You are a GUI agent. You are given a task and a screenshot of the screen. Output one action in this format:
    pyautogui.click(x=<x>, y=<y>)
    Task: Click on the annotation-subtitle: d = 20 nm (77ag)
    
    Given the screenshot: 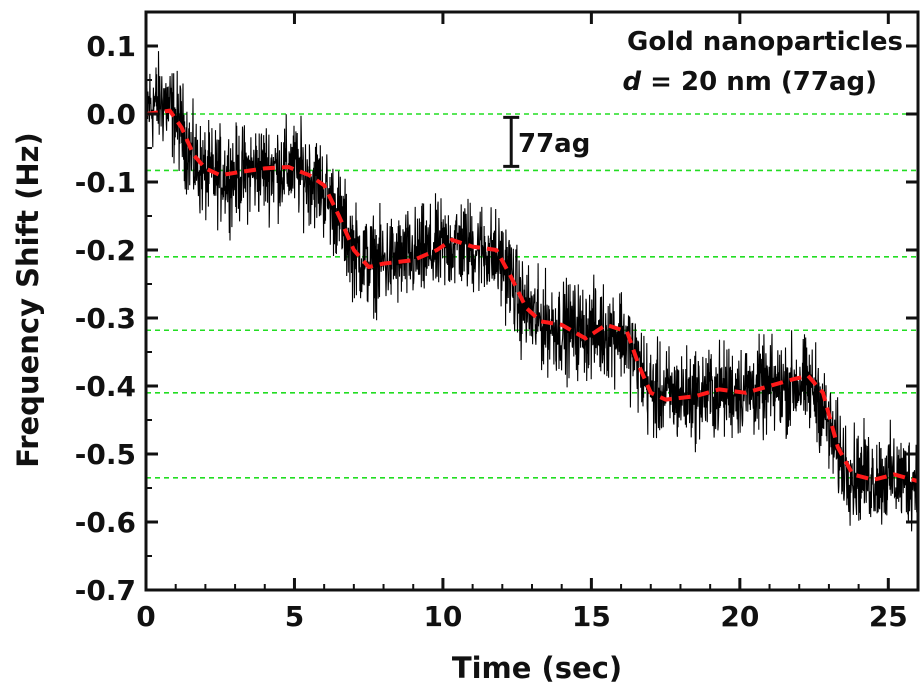 What is the action you would take?
    pyautogui.click(x=749, y=82)
    